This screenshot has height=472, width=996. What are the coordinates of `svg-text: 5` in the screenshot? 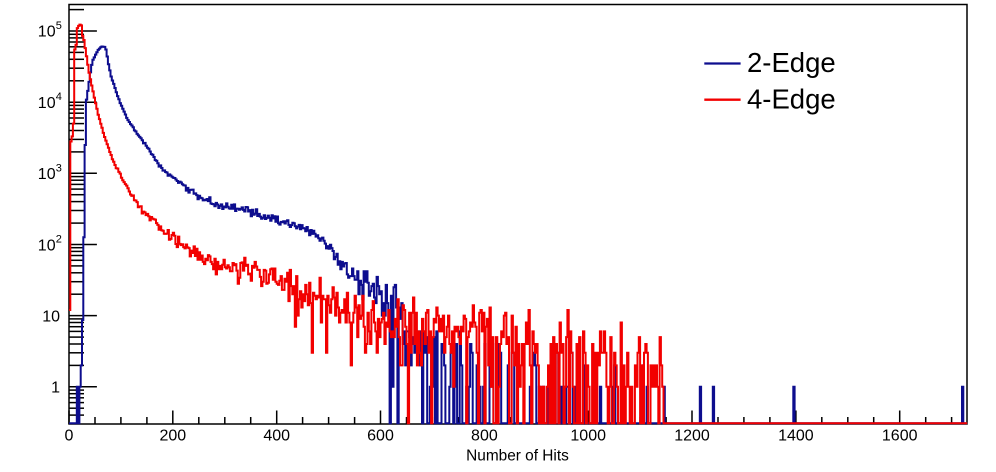 It's located at (59, 26).